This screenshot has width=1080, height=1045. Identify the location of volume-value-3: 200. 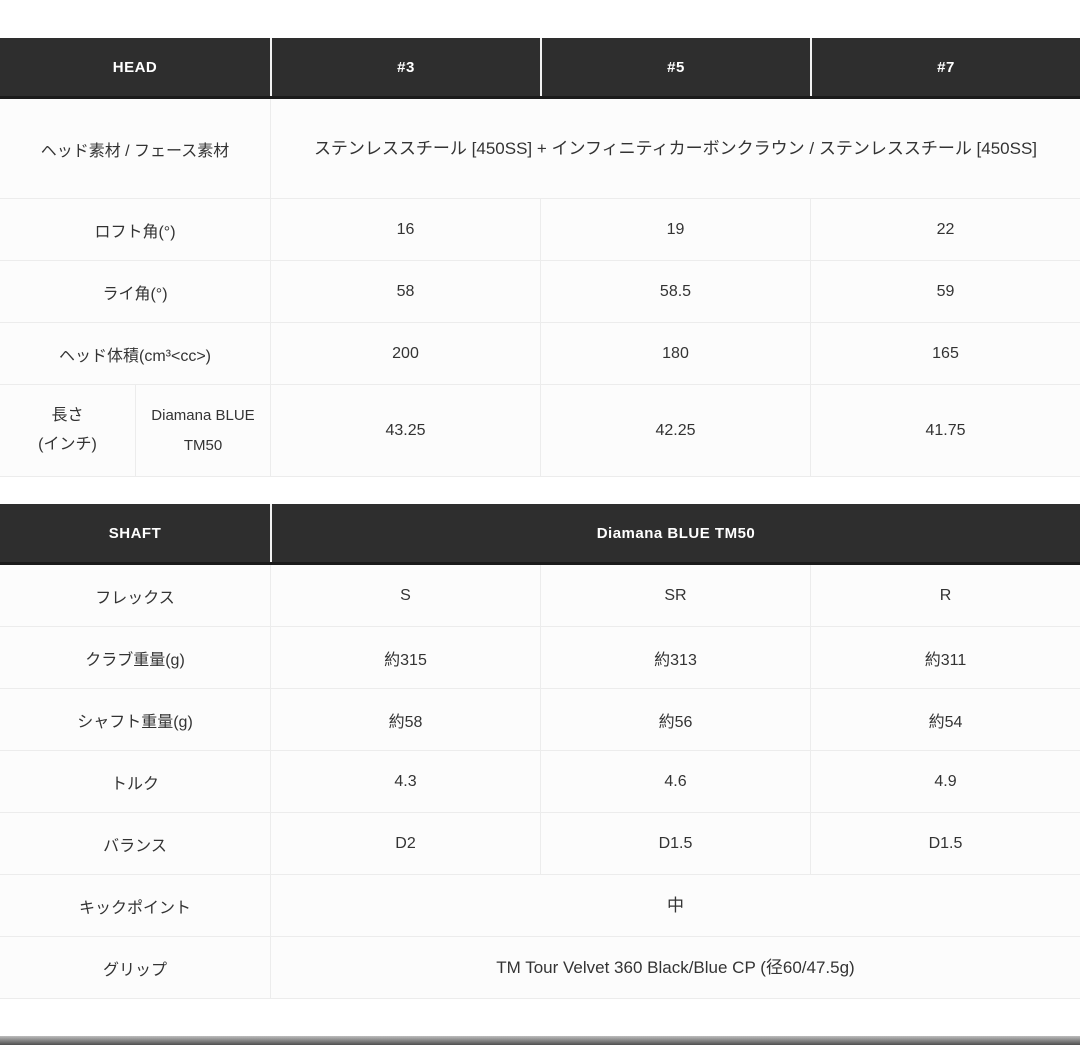
(405, 353).